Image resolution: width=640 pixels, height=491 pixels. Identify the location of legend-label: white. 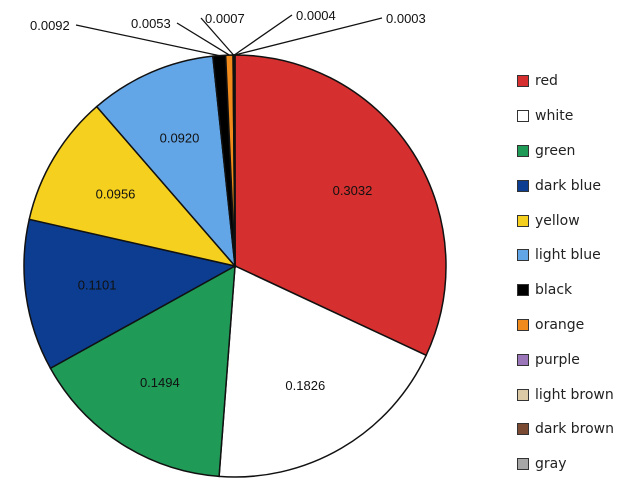
(554, 116).